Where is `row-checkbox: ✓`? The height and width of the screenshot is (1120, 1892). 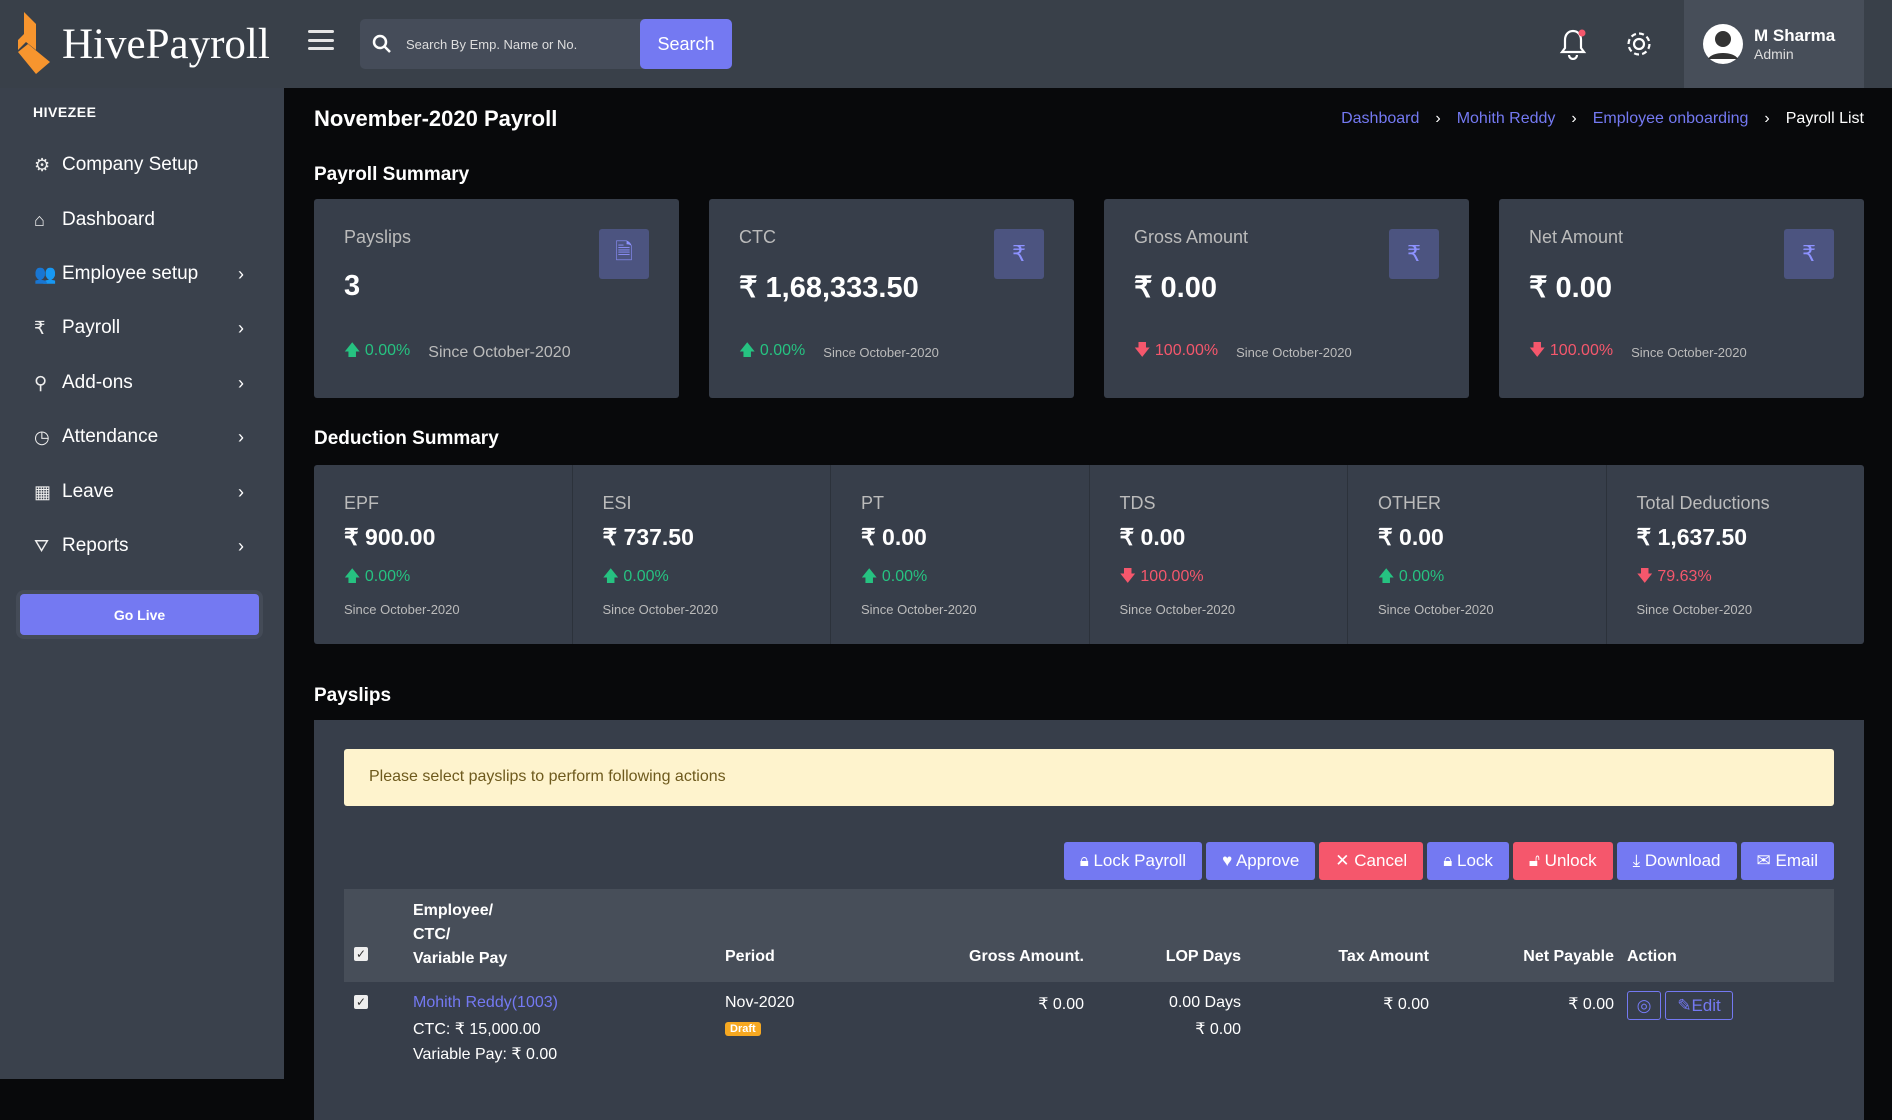
row-checkbox: ✓ is located at coordinates (361, 1002).